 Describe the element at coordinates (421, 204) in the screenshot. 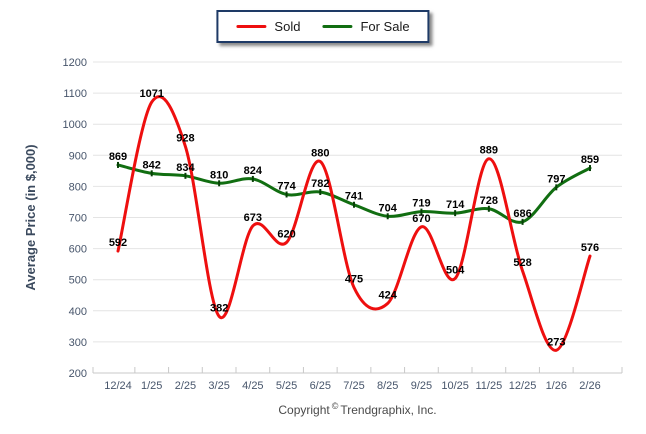

I see `for-sale-data-label: 719` at that location.